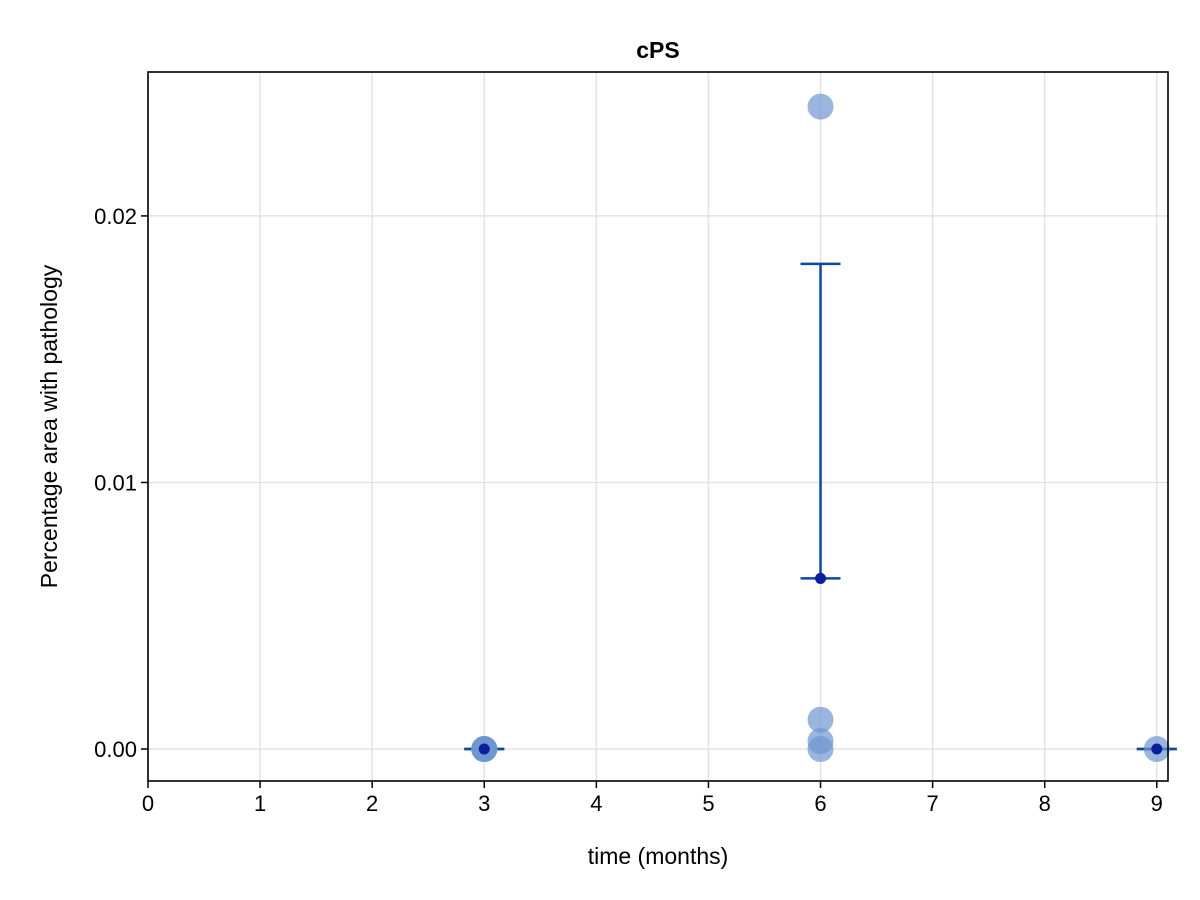  What do you see at coordinates (260, 803) in the screenshot?
I see `x-tick-label: 1` at bounding box center [260, 803].